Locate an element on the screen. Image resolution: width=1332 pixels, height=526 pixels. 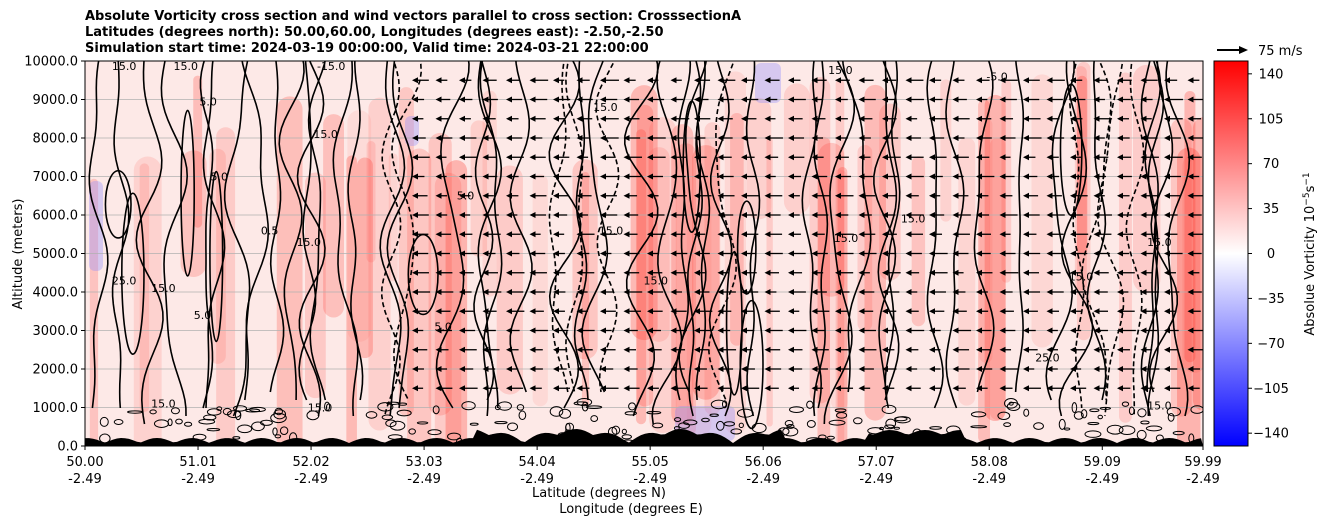
colorbar-ticks: 140 105 70 35 0 −35 −70 −105 −140 is located at coordinates (1268, 254).